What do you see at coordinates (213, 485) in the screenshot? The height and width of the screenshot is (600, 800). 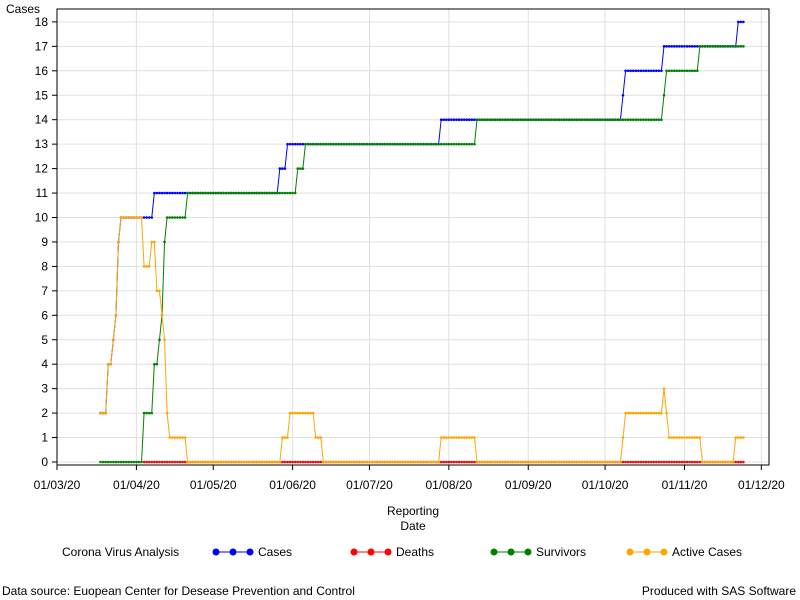 I see `x-tick-label: 01/05/20` at bounding box center [213, 485].